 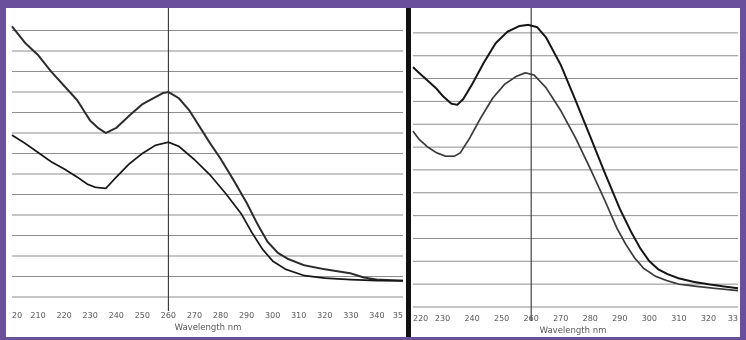 I want to click on panel-divider, so click(x=408, y=172).